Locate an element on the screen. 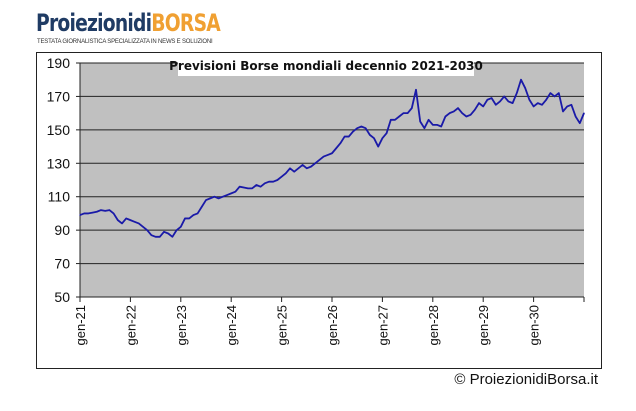  brand-logo: ProiezionidiBORSA is located at coordinates (128, 23).